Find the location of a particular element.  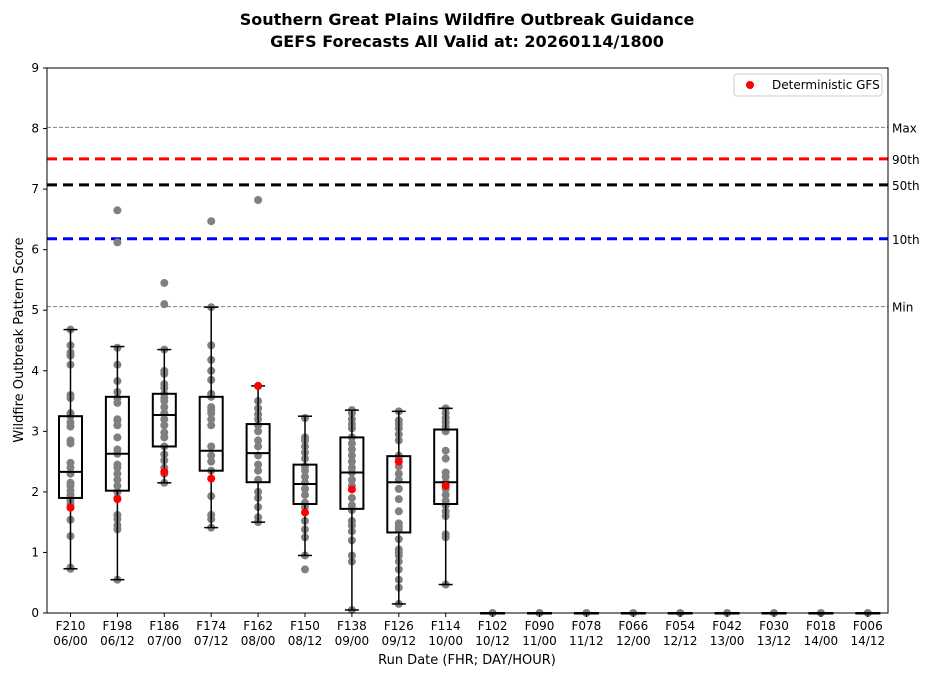

box-group-f162 is located at coordinates (258, 361).